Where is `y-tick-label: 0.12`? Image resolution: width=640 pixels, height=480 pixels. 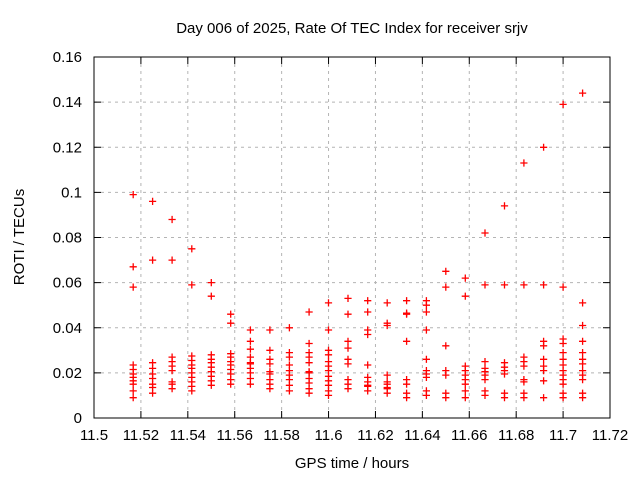 y-tick-label: 0.12 is located at coordinates (67, 147).